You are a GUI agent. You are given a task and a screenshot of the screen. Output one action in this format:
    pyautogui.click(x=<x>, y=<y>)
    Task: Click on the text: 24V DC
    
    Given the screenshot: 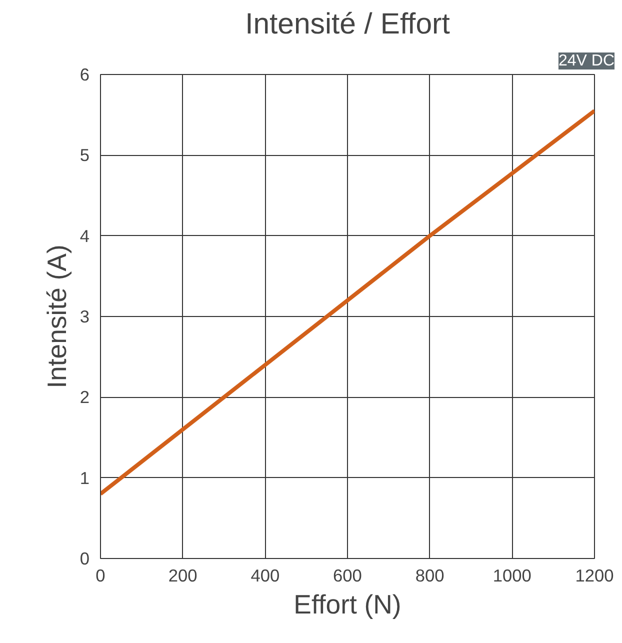 What is the action you would take?
    pyautogui.click(x=586, y=61)
    